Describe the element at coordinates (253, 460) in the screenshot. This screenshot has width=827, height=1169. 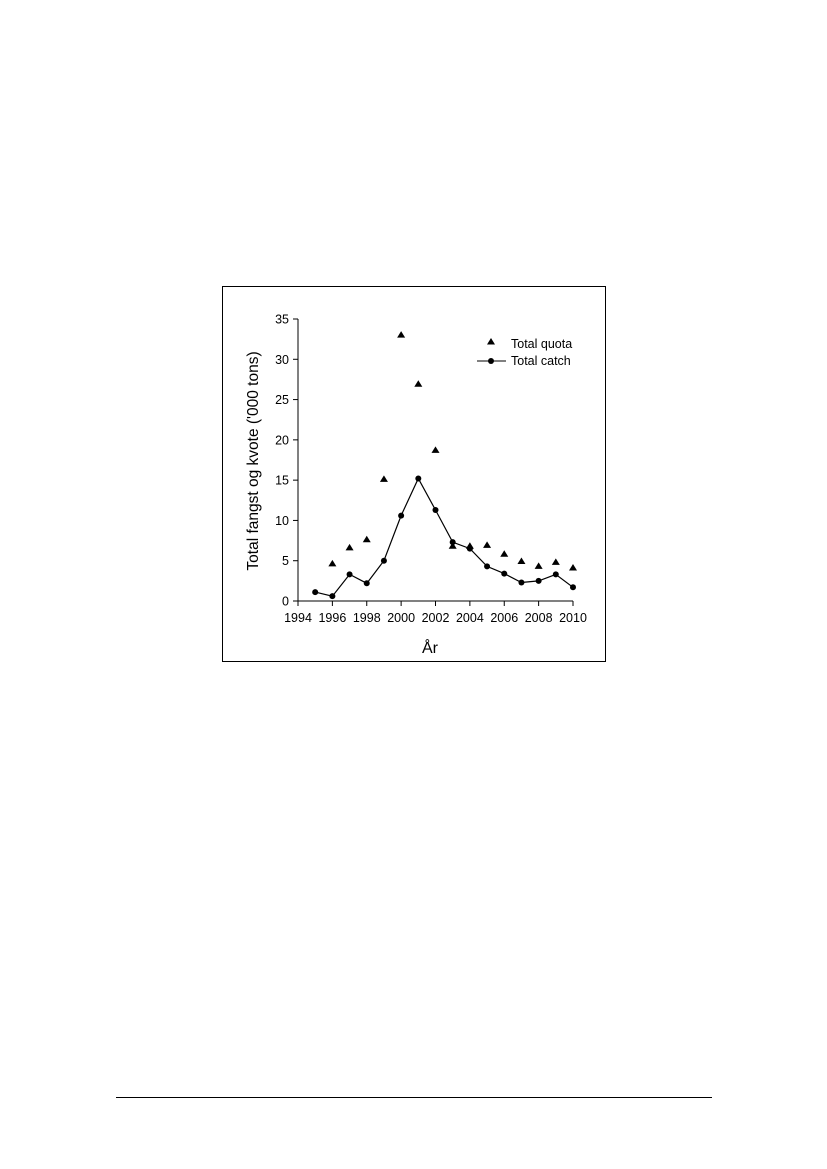
I see `y-axis-label: Total fangst og kvote ('000 tons)` at that location.